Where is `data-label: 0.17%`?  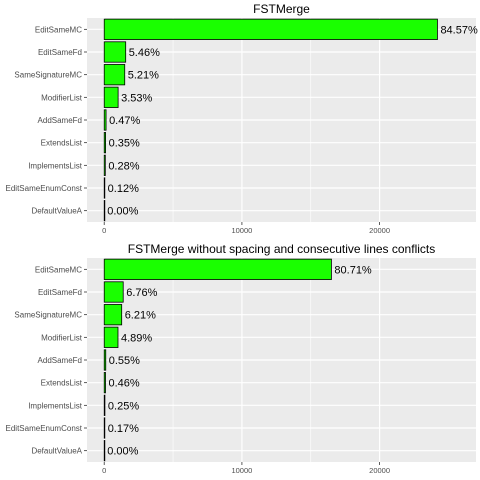
data-label: 0.17% is located at coordinates (123, 429).